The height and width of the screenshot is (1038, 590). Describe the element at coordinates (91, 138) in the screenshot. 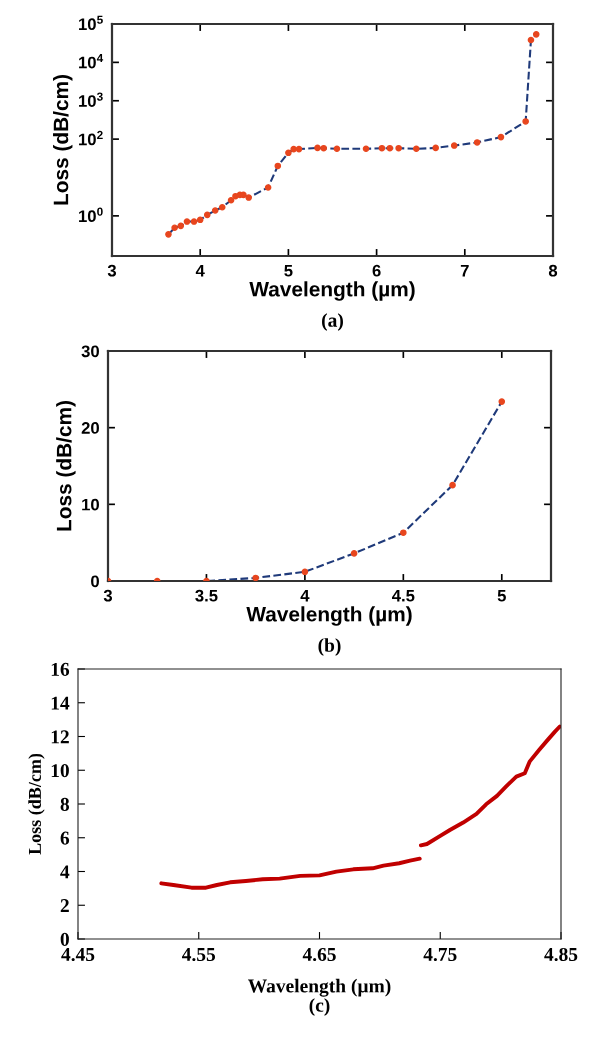

I see `y-tick-label: 10$^{2}$` at that location.